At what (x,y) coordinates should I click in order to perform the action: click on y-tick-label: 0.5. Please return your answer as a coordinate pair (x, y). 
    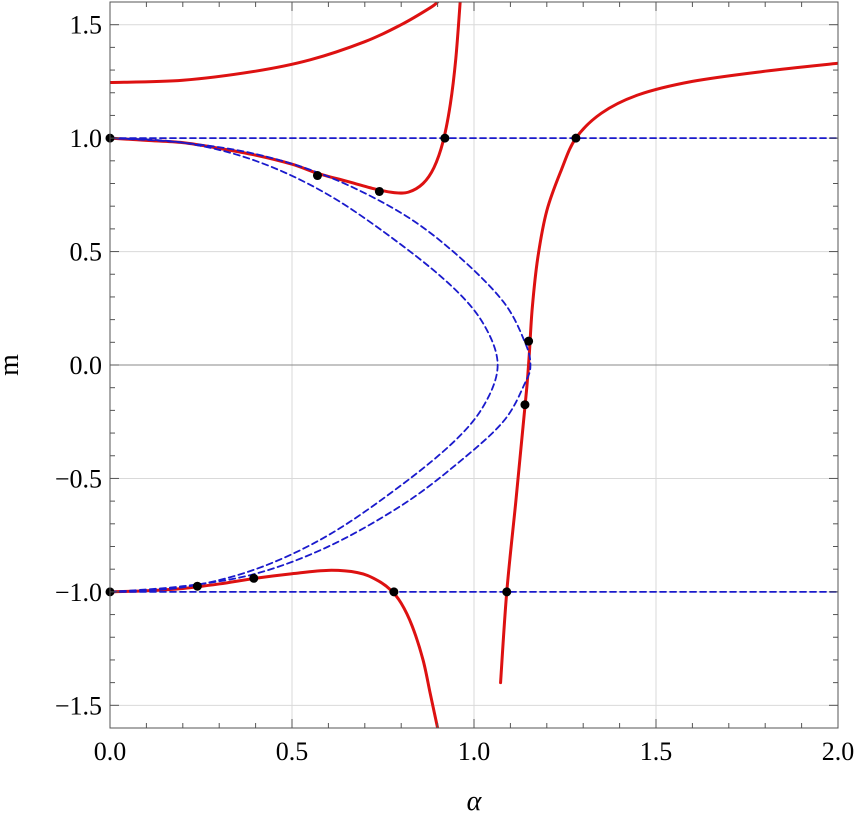
    Looking at the image, I should click on (86, 252).